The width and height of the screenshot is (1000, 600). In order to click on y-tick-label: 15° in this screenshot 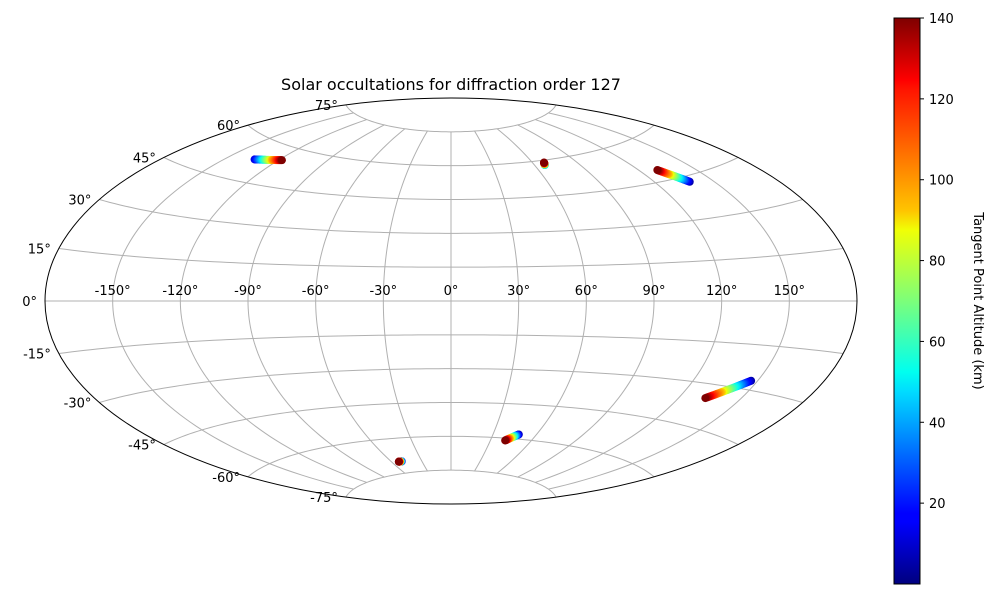, I will do `click(39, 249)`.